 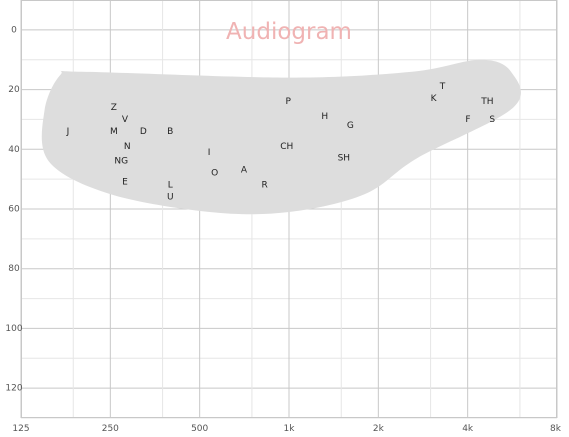 What do you see at coordinates (127, 147) in the screenshot?
I see `phoneme-label: N` at bounding box center [127, 147].